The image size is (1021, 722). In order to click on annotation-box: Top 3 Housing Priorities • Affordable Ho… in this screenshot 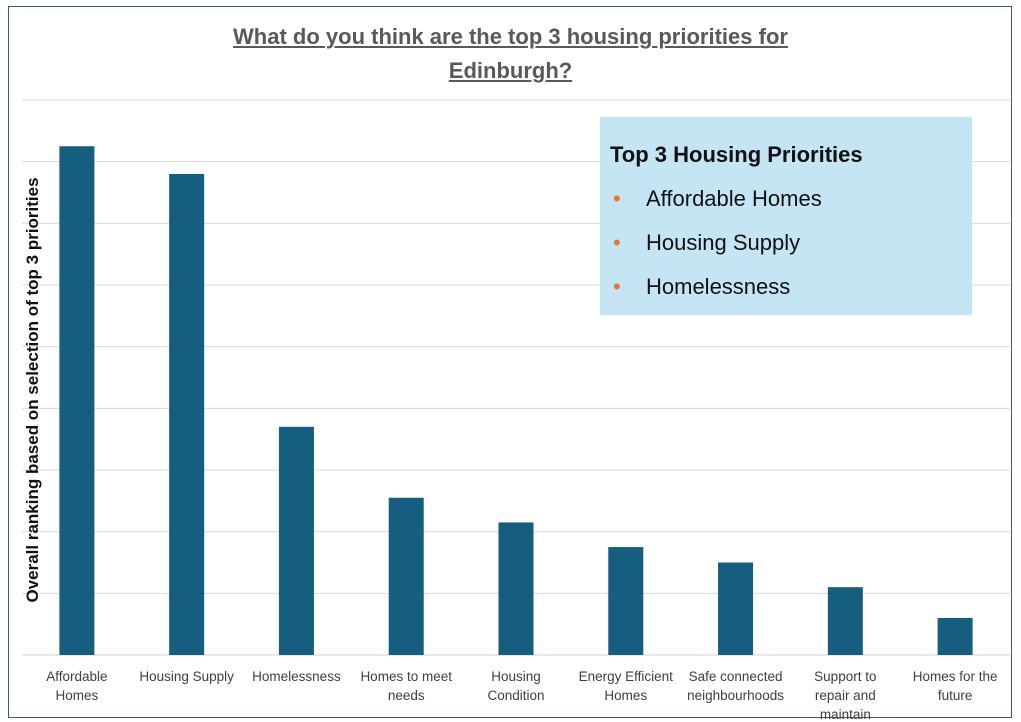, I will do `click(786, 216)`.